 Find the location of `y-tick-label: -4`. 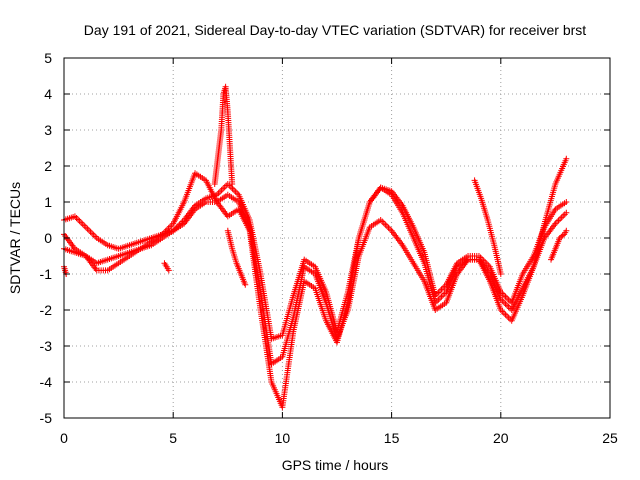

y-tick-label: -4 is located at coordinates (46, 382).